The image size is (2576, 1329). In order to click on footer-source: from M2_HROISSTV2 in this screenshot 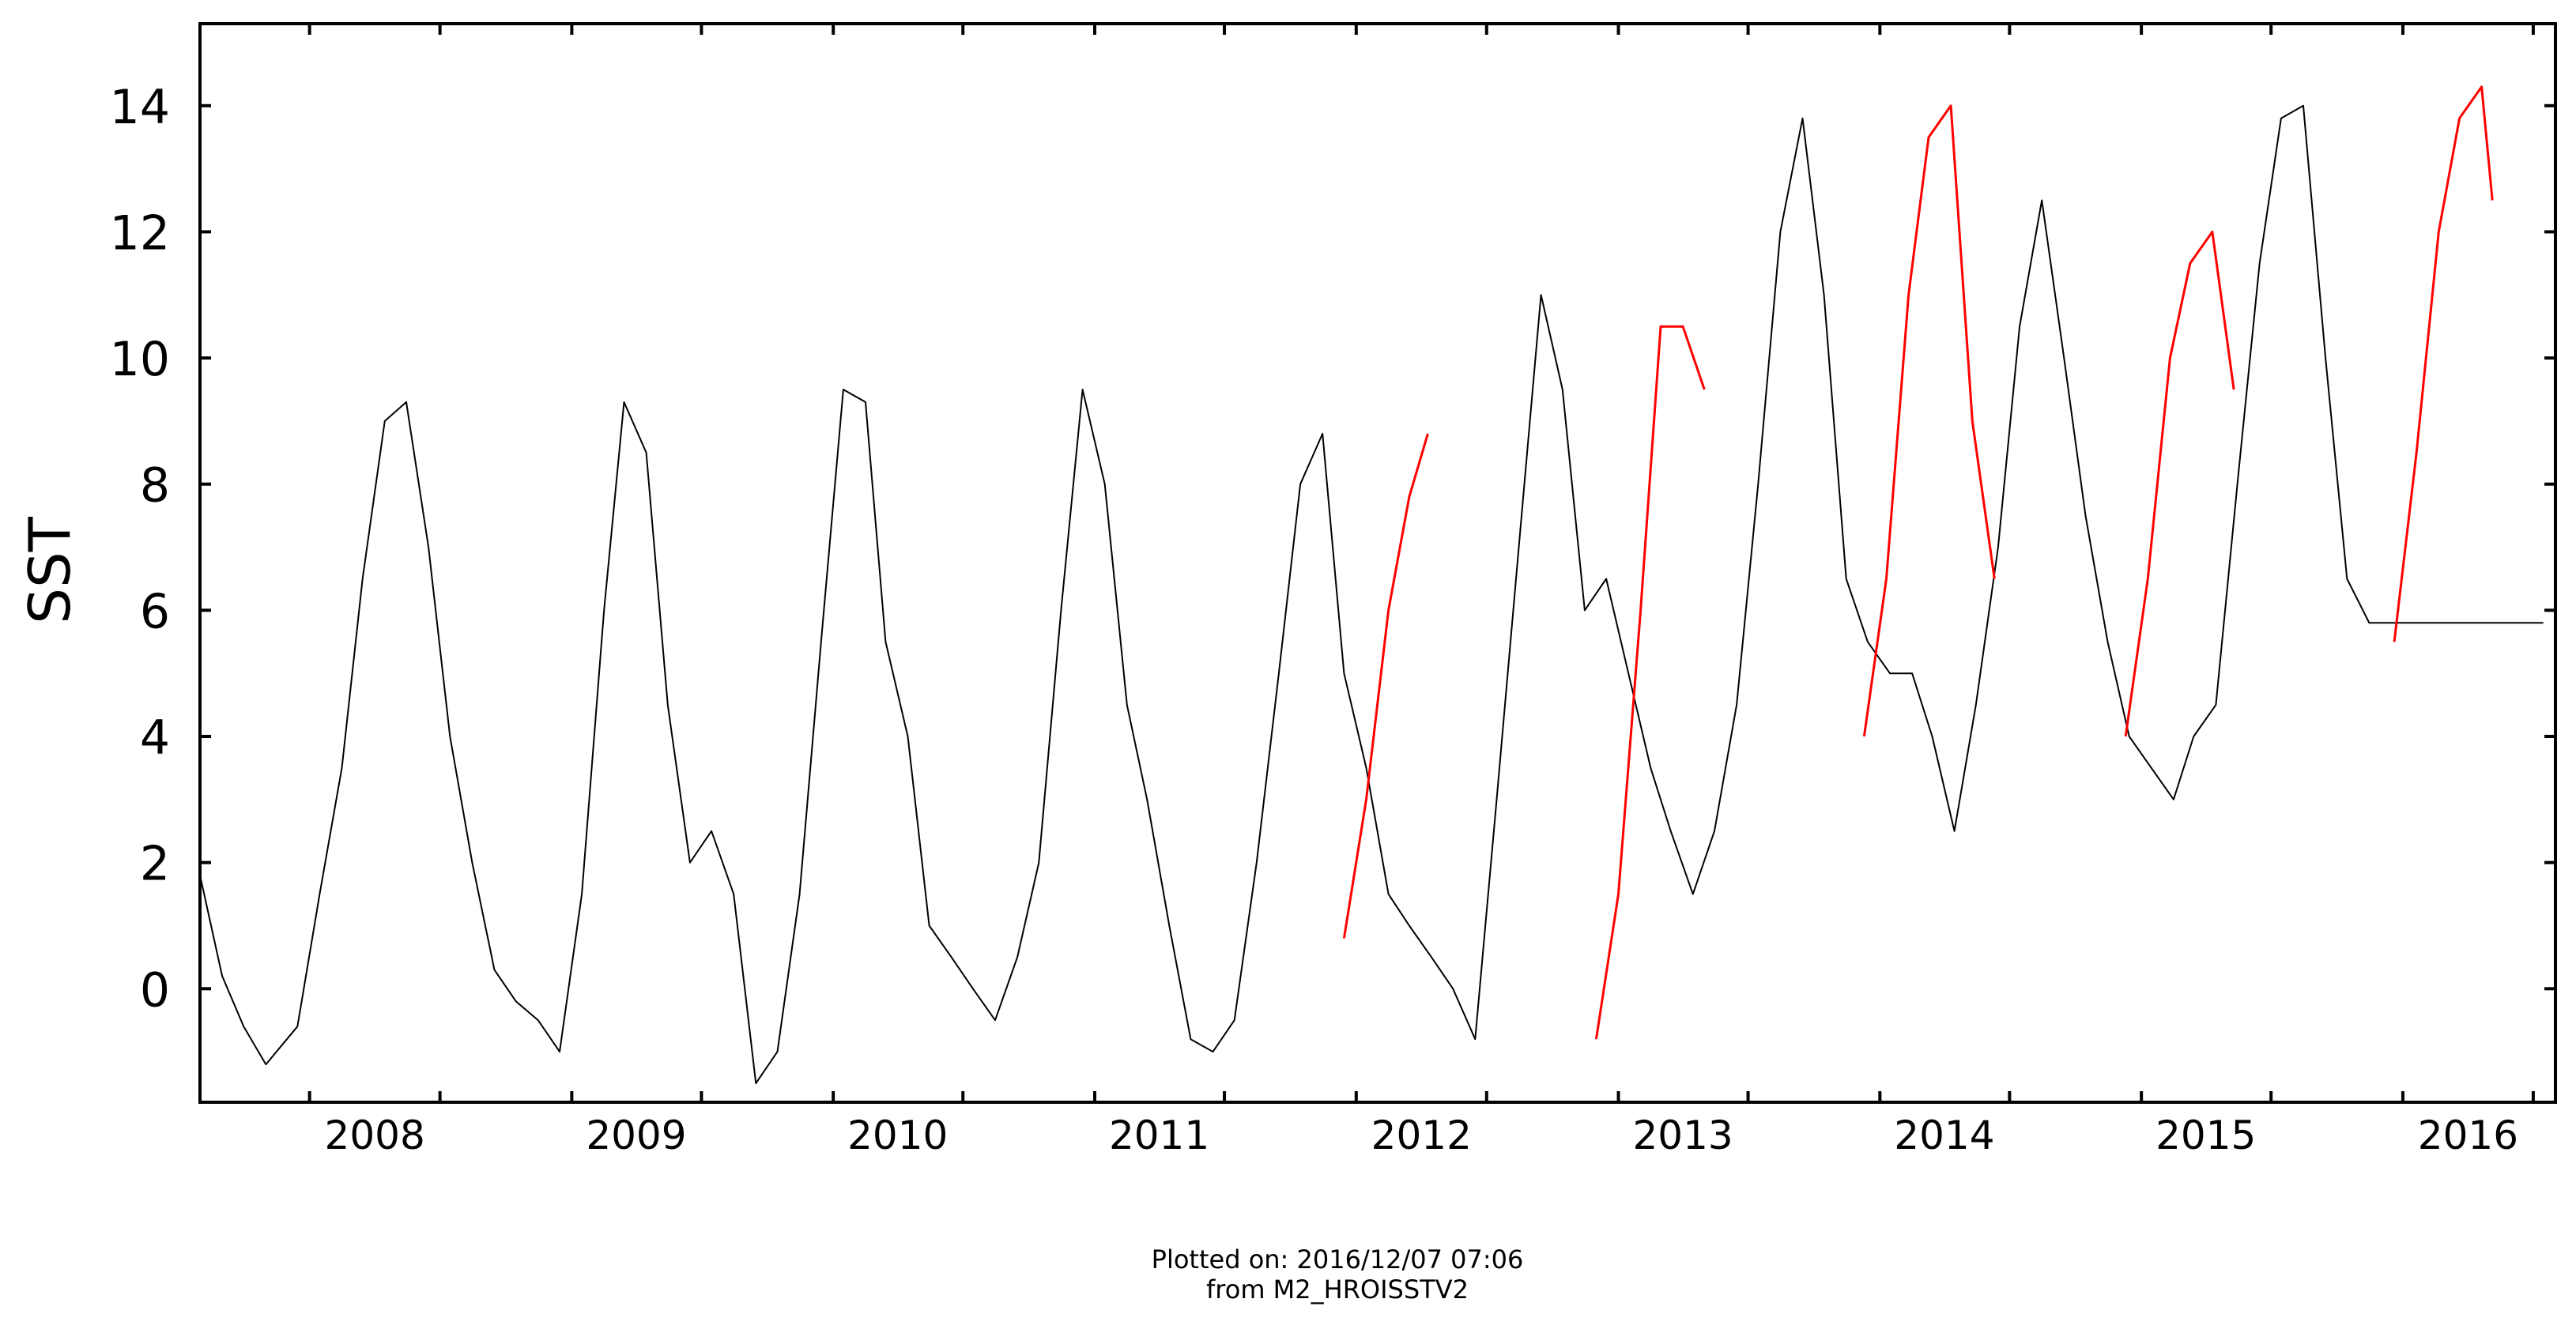, I will do `click(1337, 1289)`.